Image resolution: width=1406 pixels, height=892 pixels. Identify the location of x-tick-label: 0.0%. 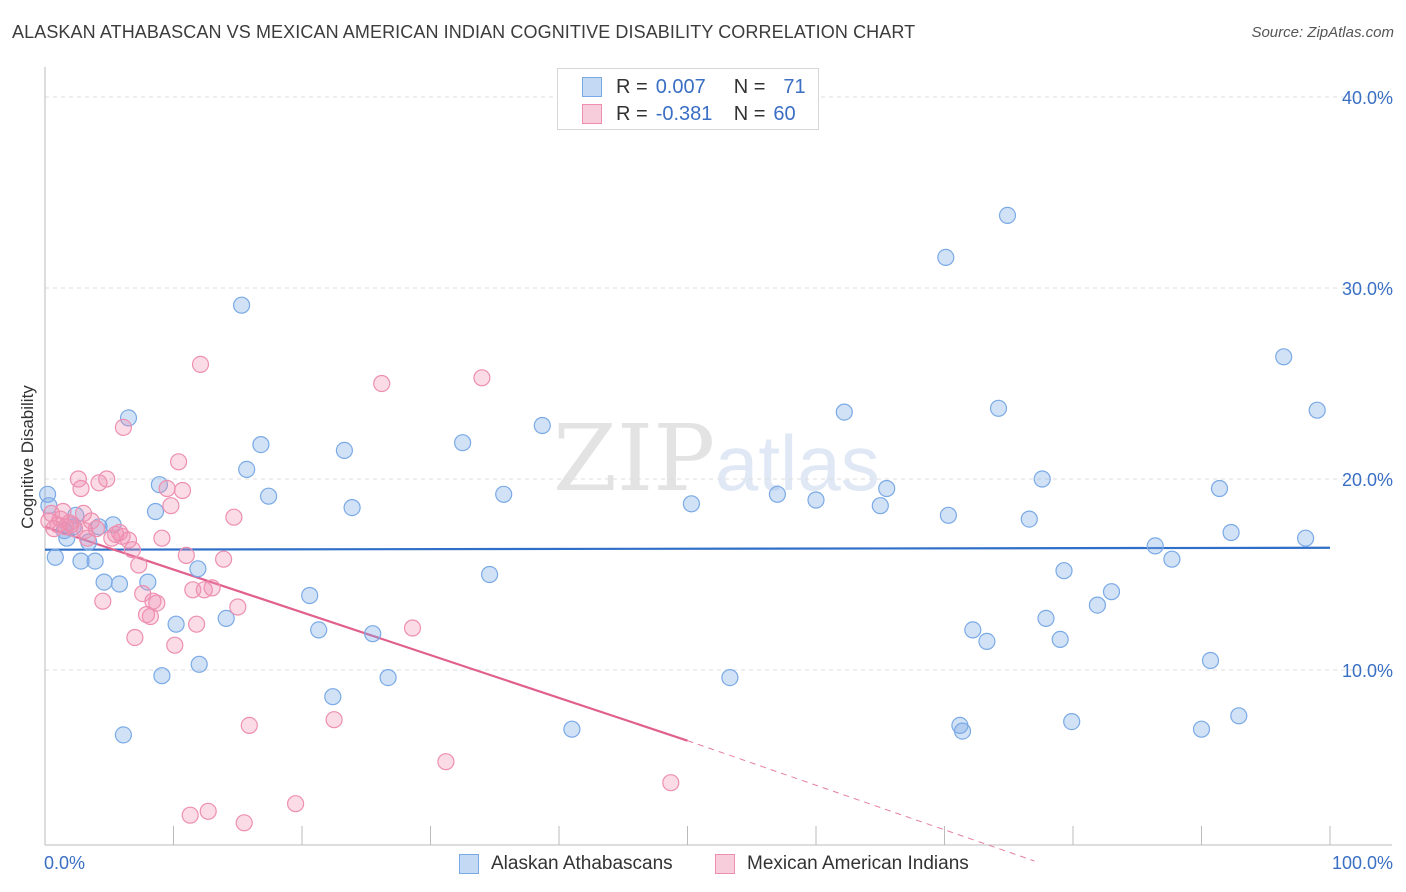
(64, 863).